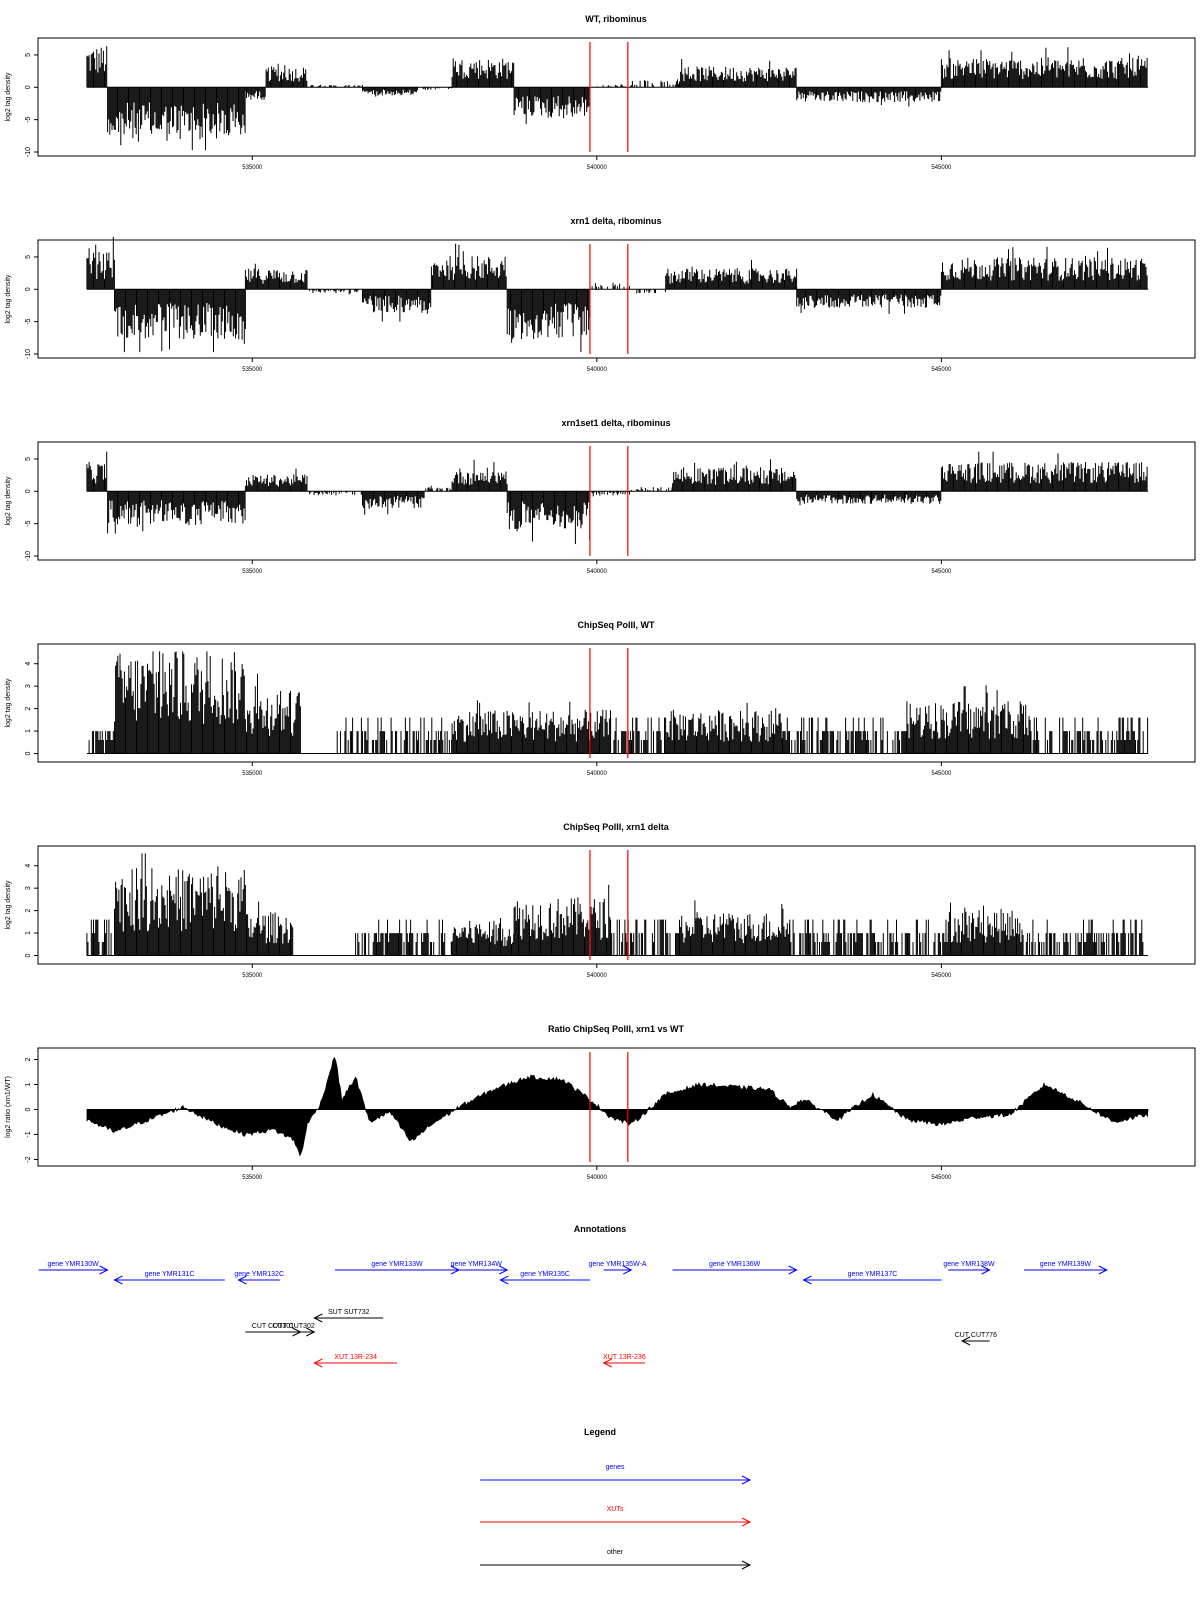  Describe the element at coordinates (615, 1467) in the screenshot. I see `legend-item-label: genes` at that location.